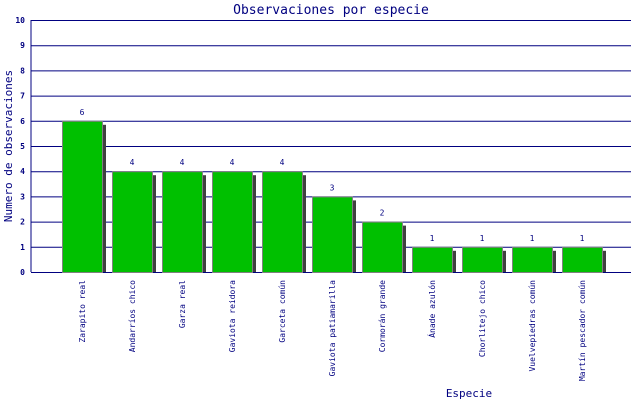  What do you see at coordinates (469, 393) in the screenshot?
I see `x-axis-label: Especie` at bounding box center [469, 393].